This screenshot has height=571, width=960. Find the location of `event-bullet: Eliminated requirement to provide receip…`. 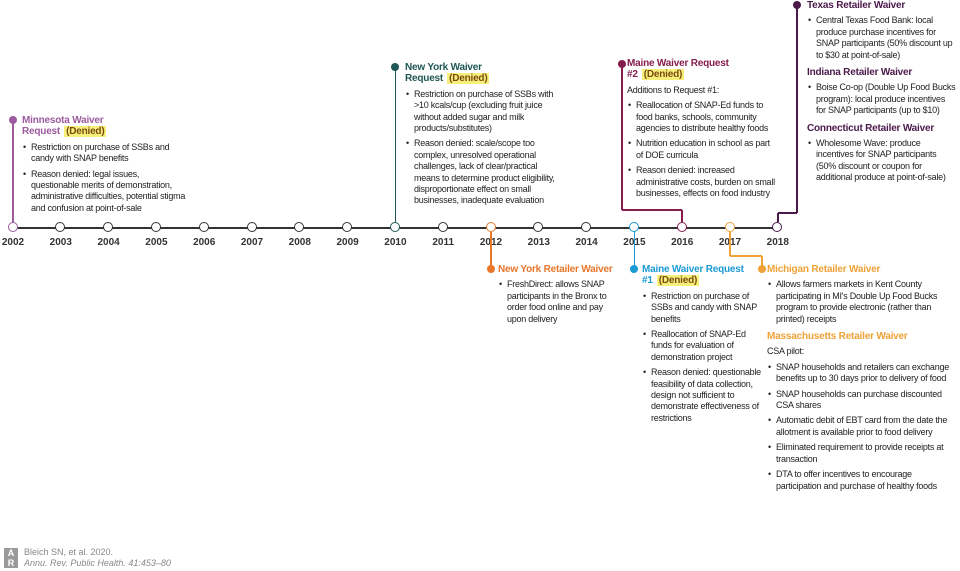

event-bullet: Eliminated requirement to provide receip… is located at coordinates (863, 453).